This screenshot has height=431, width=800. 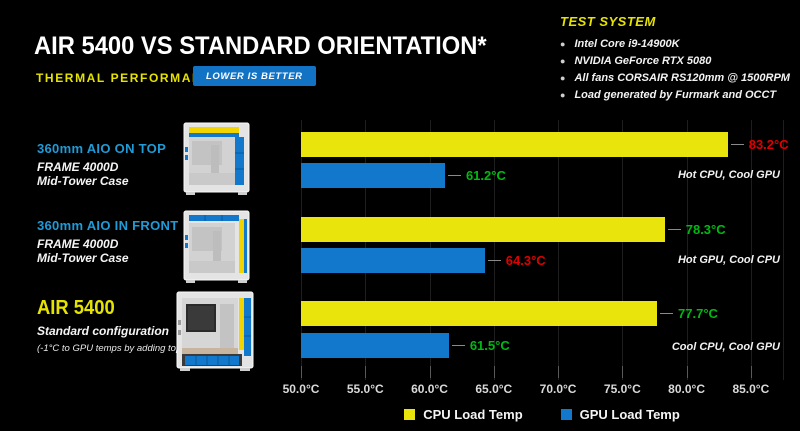 I want to click on group-title: 360mm AIO ON TOP, so click(x=102, y=148).